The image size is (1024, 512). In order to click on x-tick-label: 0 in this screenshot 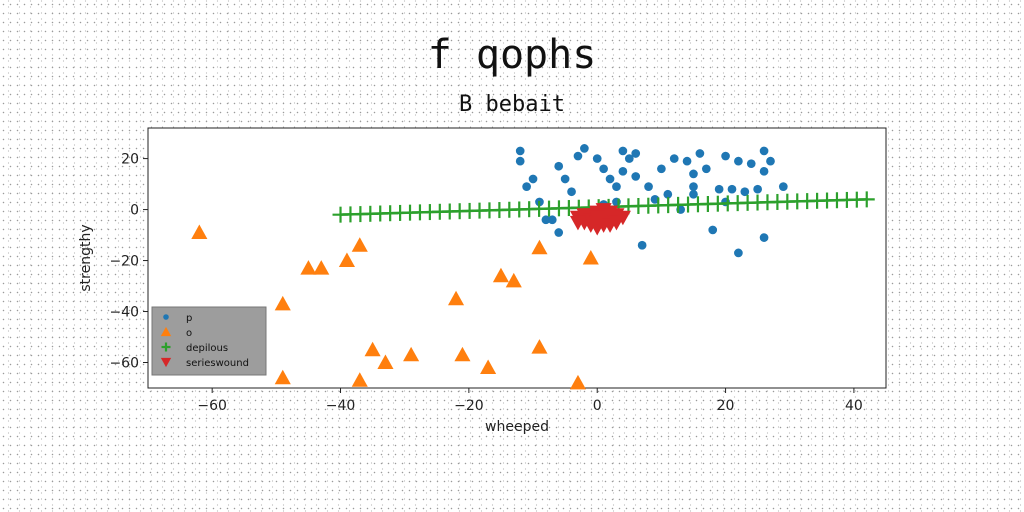, I will do `click(597, 406)`.